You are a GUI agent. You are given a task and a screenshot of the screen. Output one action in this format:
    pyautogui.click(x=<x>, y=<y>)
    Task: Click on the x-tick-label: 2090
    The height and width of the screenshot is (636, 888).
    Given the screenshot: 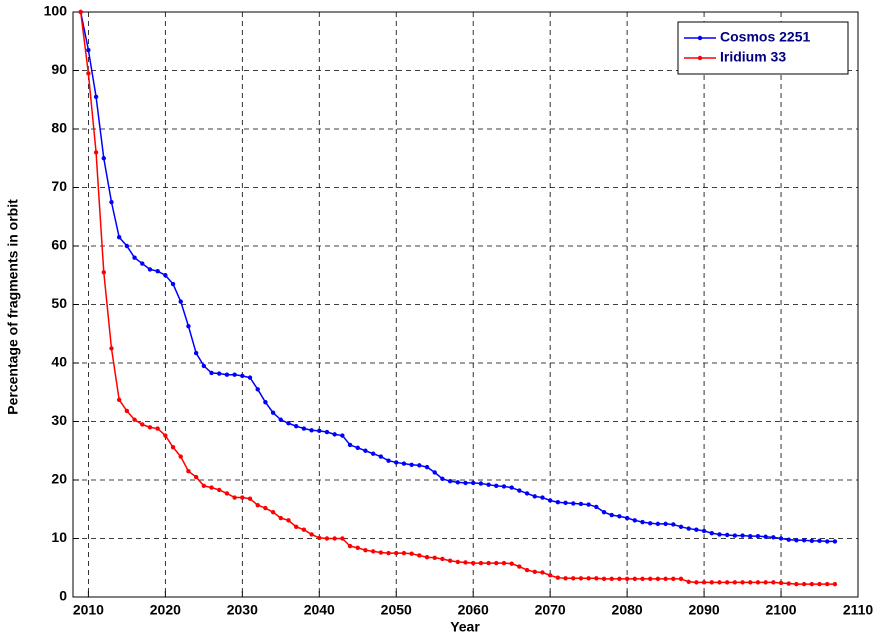 What is the action you would take?
    pyautogui.click(x=704, y=610)
    